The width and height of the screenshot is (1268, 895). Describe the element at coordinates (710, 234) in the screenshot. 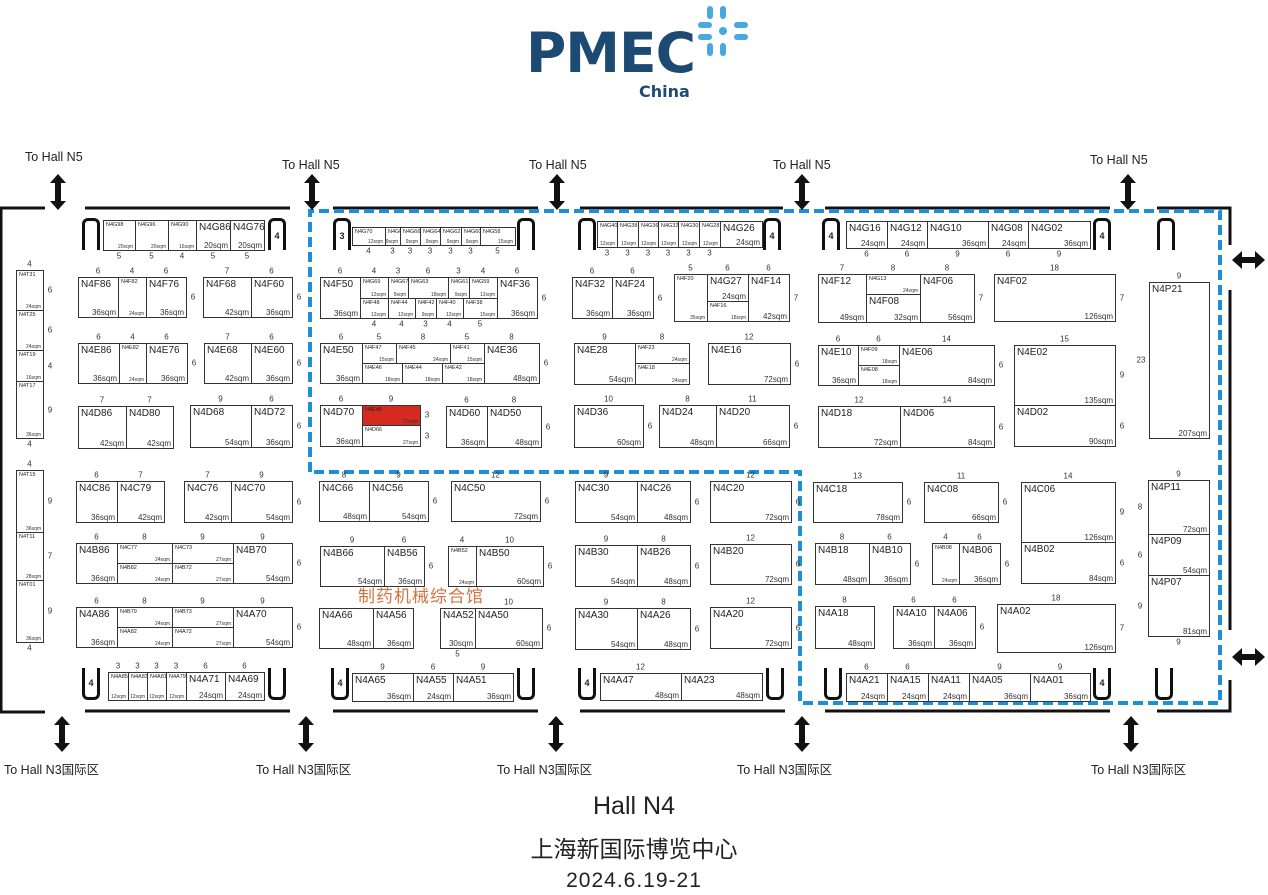

I see `booth-n4g28: N4G28 12sqm` at that location.